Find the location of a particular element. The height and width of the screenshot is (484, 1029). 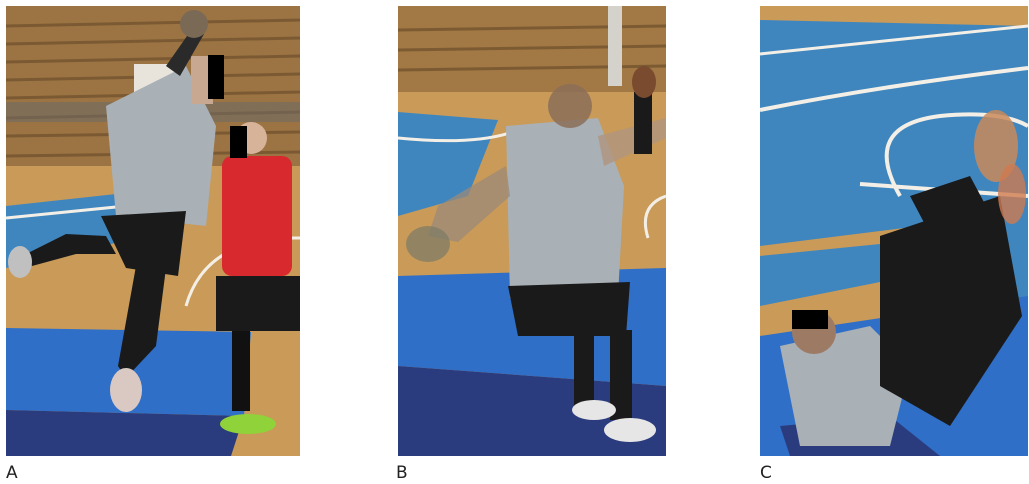

panel-label-c: C is located at coordinates (766, 473).